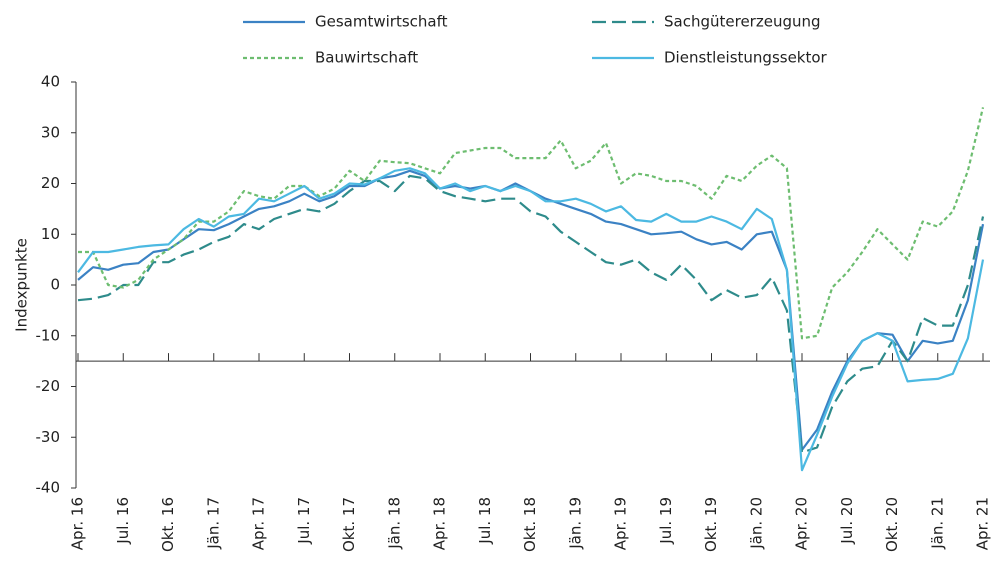 Image resolution: width=998 pixels, height=565 pixels. What do you see at coordinates (22, 285) in the screenshot?
I see `y-axis-label: Indexpunkte` at bounding box center [22, 285].